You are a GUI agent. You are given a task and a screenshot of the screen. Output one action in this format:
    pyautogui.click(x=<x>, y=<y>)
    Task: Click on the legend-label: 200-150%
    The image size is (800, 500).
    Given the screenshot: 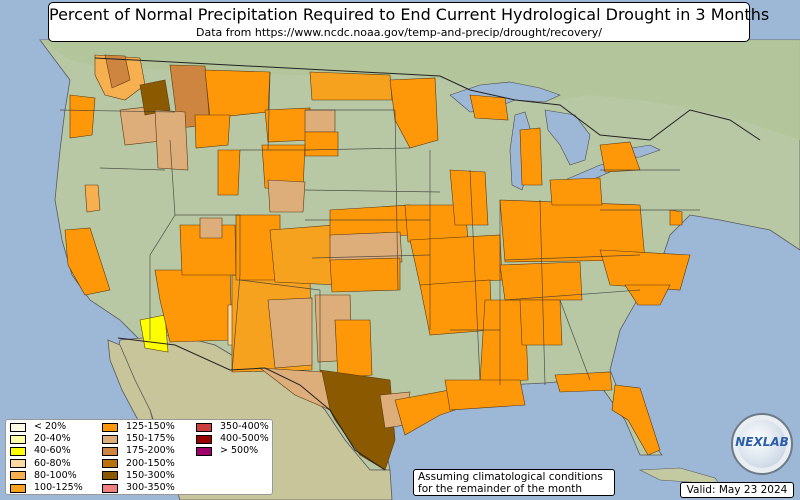 What is the action you would take?
    pyautogui.click(x=150, y=463)
    